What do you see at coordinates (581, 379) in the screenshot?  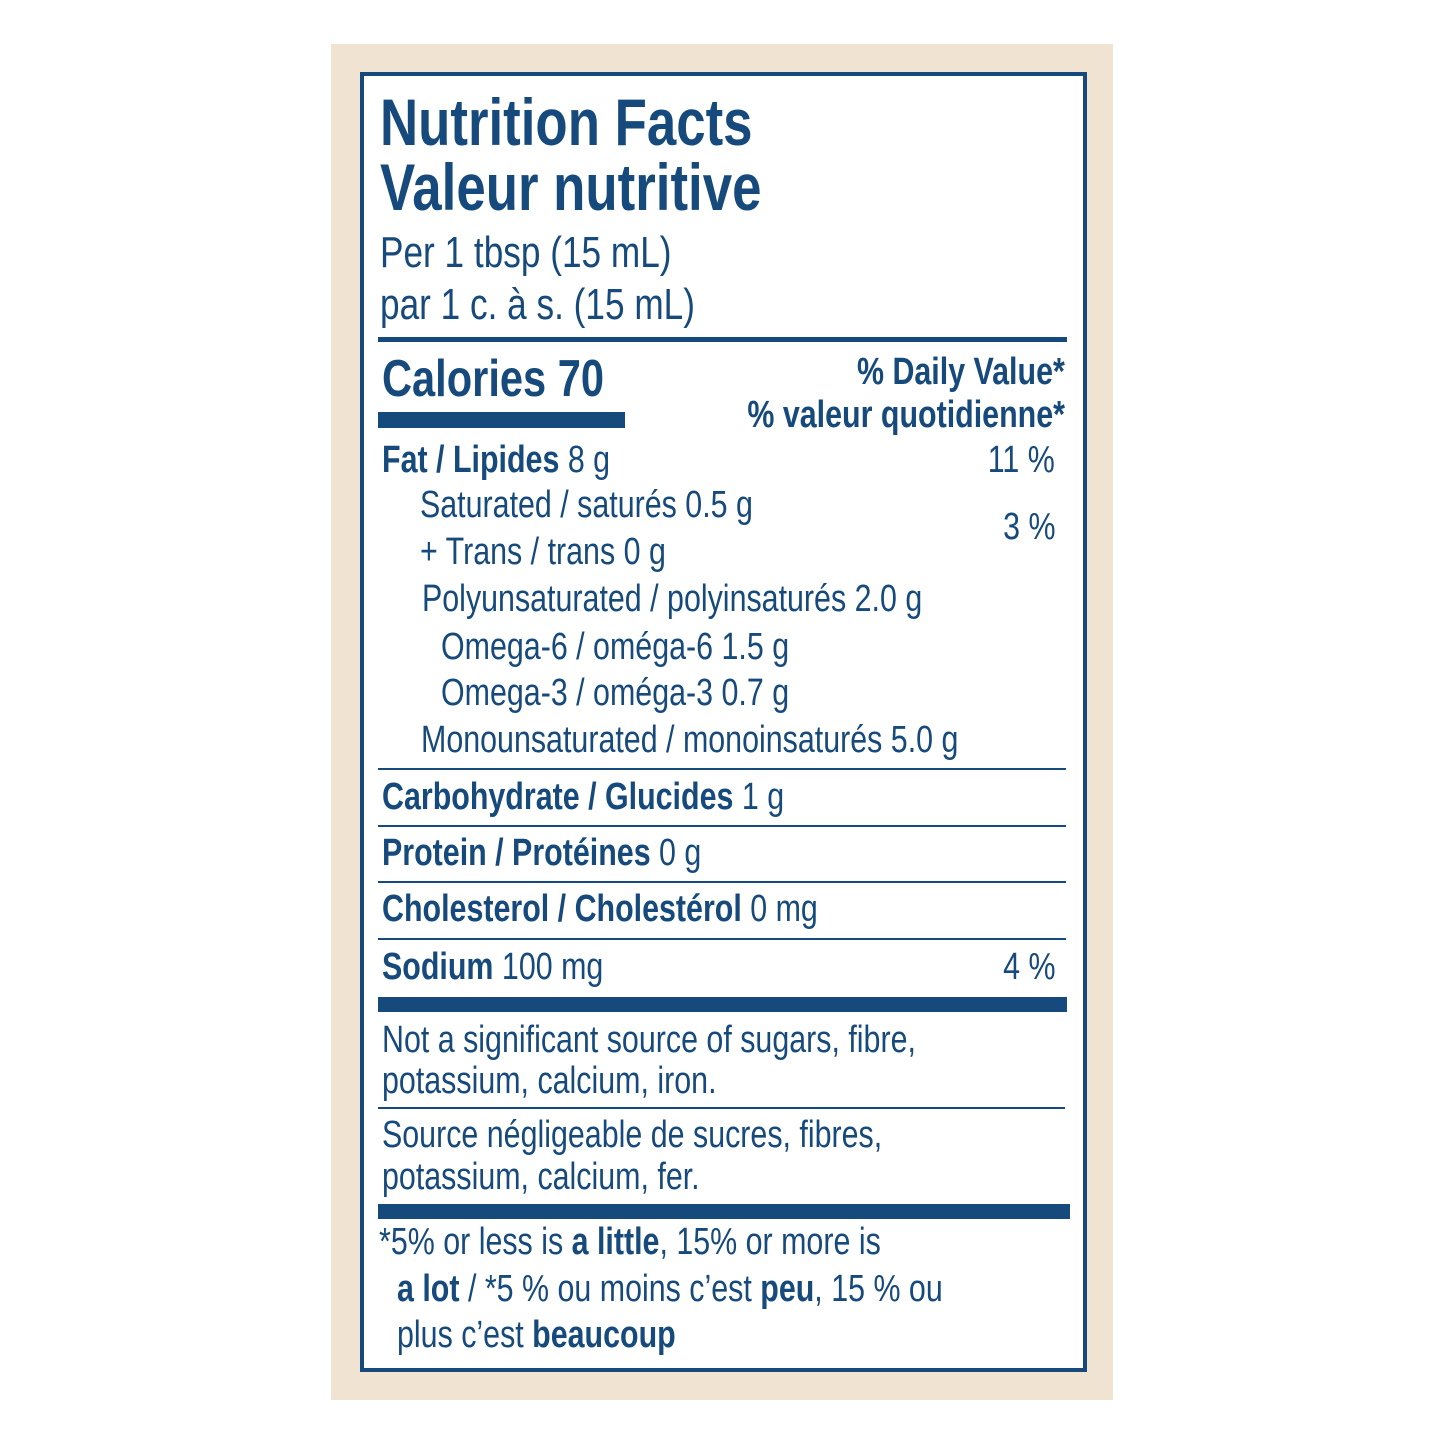 I see `calories-value: 70` at bounding box center [581, 379].